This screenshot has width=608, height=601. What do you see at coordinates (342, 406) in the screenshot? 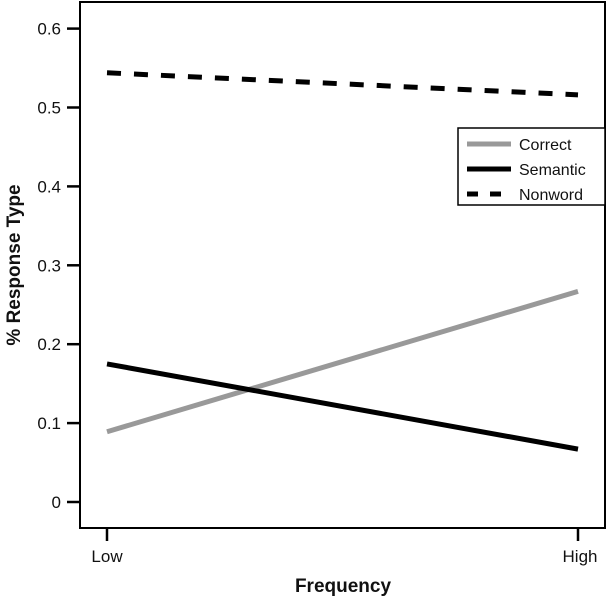
I see `series-line-semantic` at bounding box center [342, 406].